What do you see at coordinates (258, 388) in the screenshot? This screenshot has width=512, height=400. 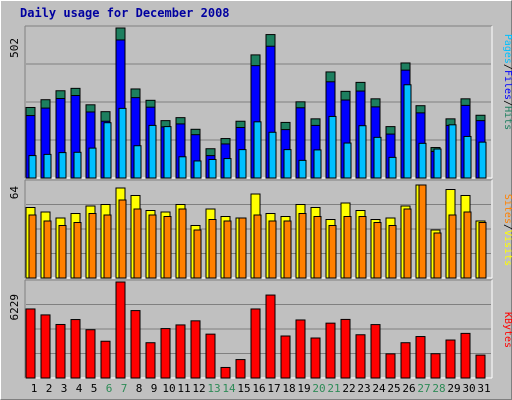 I see `x-tick-label: 16` at bounding box center [258, 388].